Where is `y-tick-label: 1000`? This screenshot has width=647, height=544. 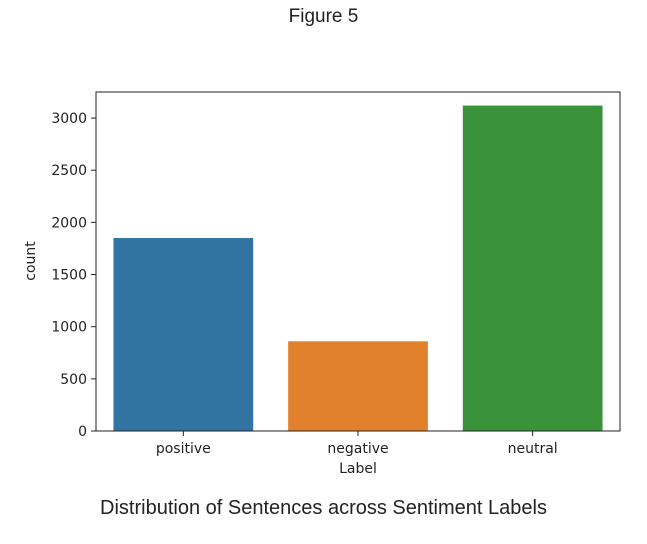 y-tick-label: 1000 is located at coordinates (69, 328).